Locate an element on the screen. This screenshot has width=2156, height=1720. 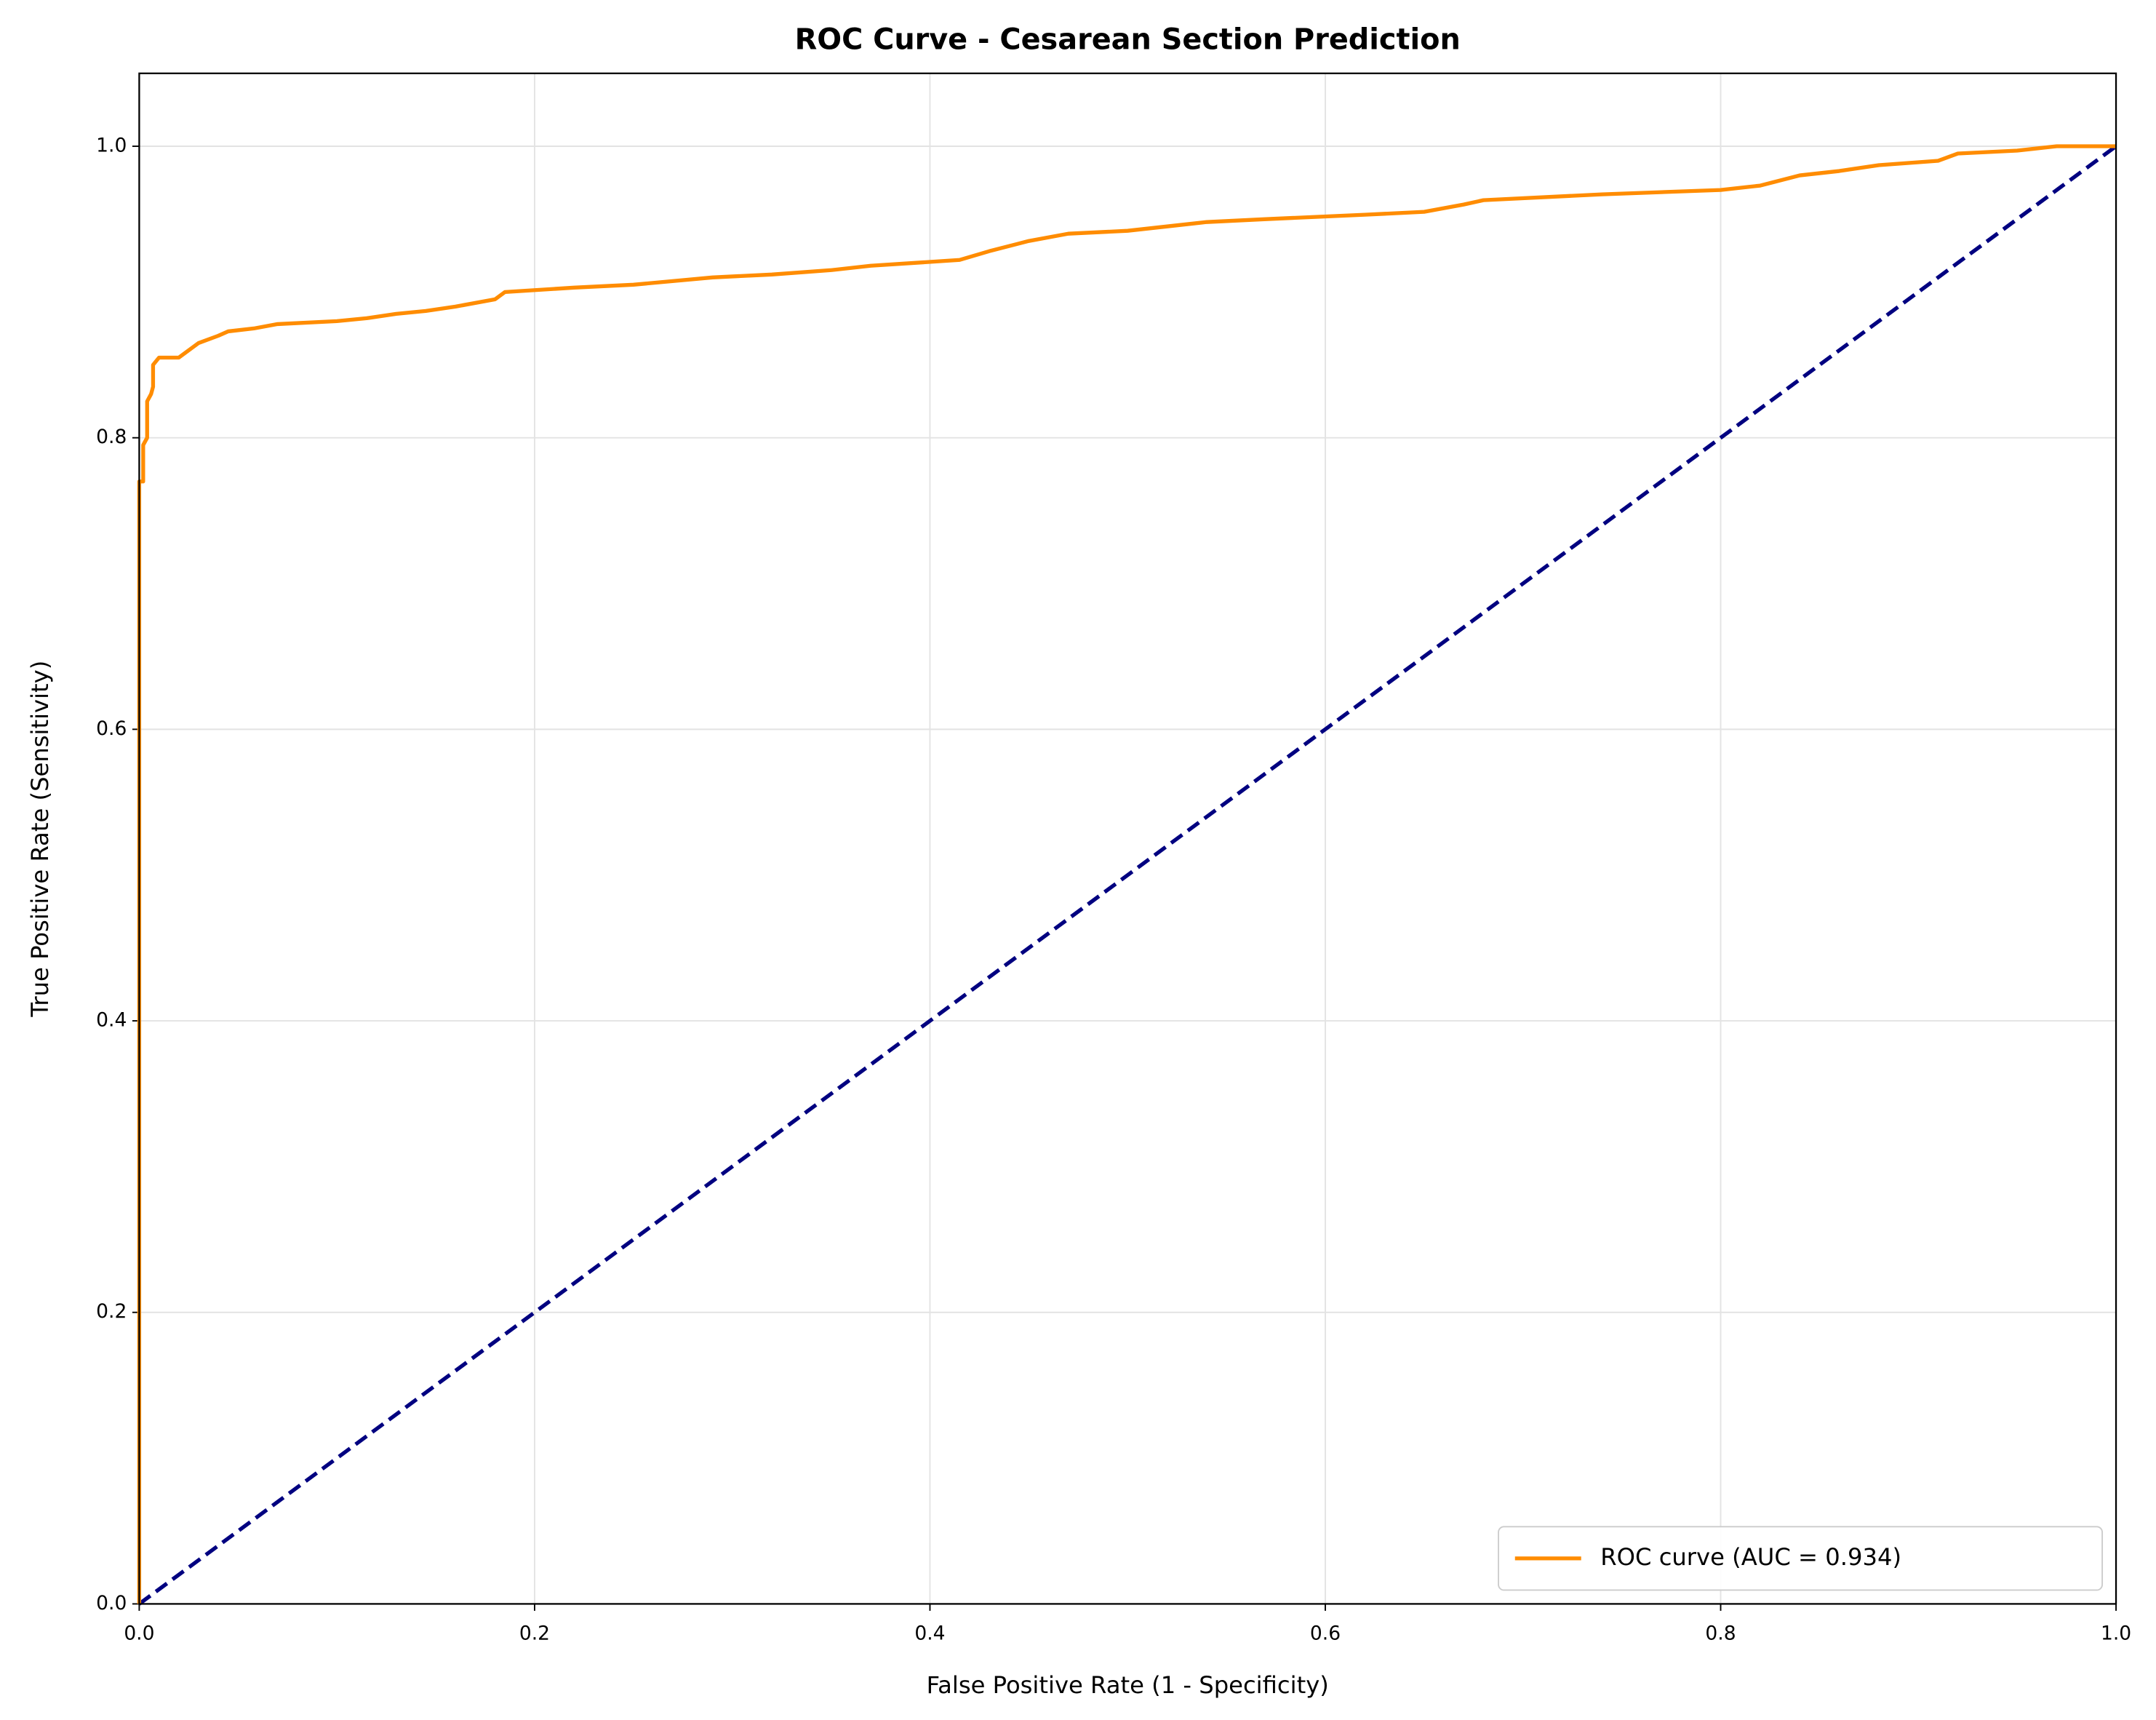
y-axis-label: True Positive Rate (Sensitivity) is located at coordinates (40, 839).